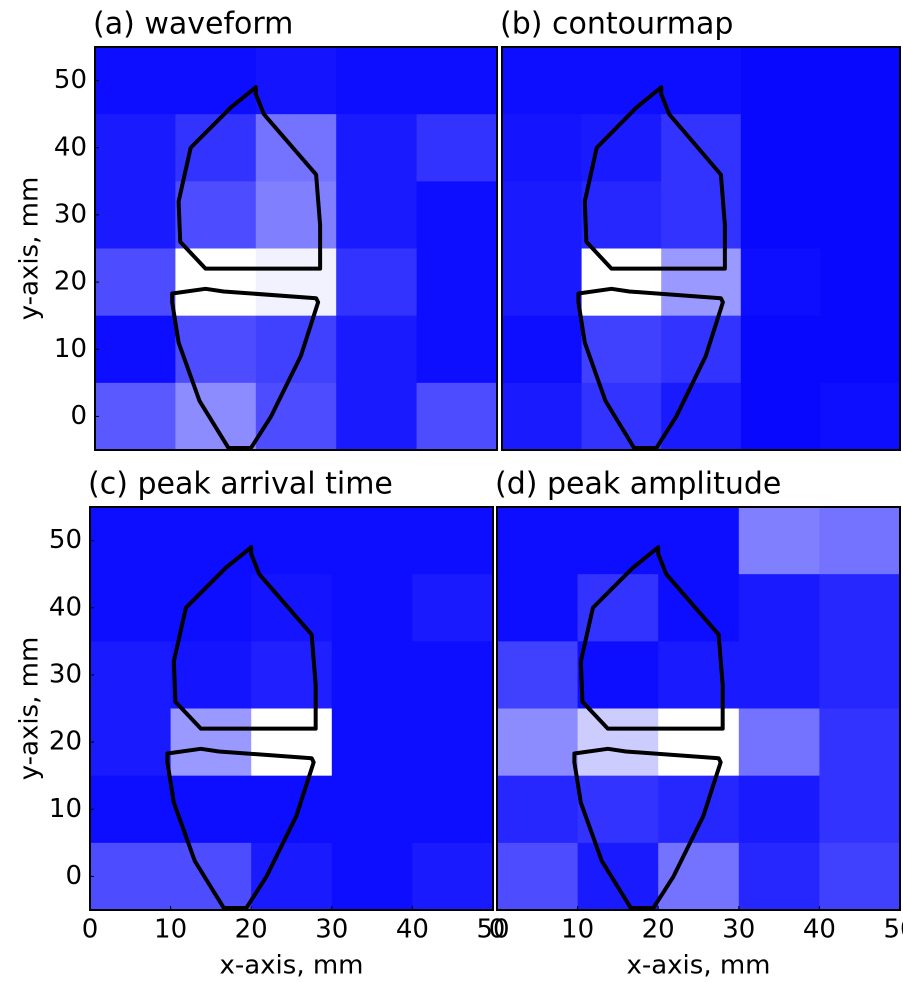 The image size is (903, 982). What do you see at coordinates (240, 484) in the screenshot?
I see `panel-title: (c) peak arrival time` at bounding box center [240, 484].